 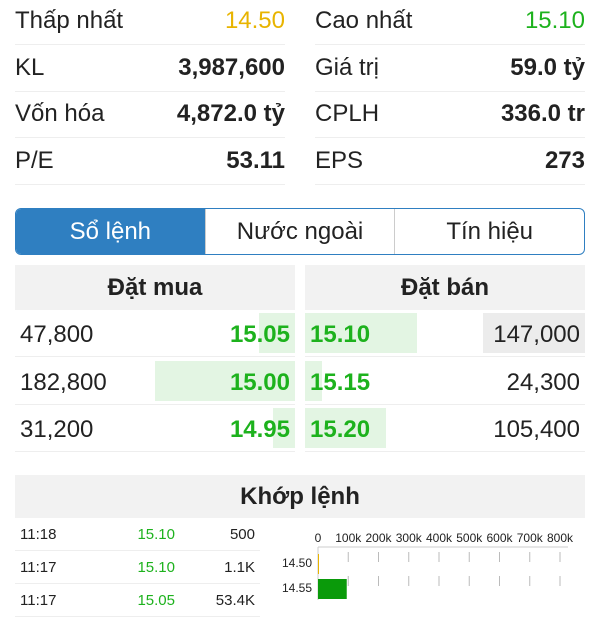 I want to click on sell-price: 15.15, so click(x=340, y=382).